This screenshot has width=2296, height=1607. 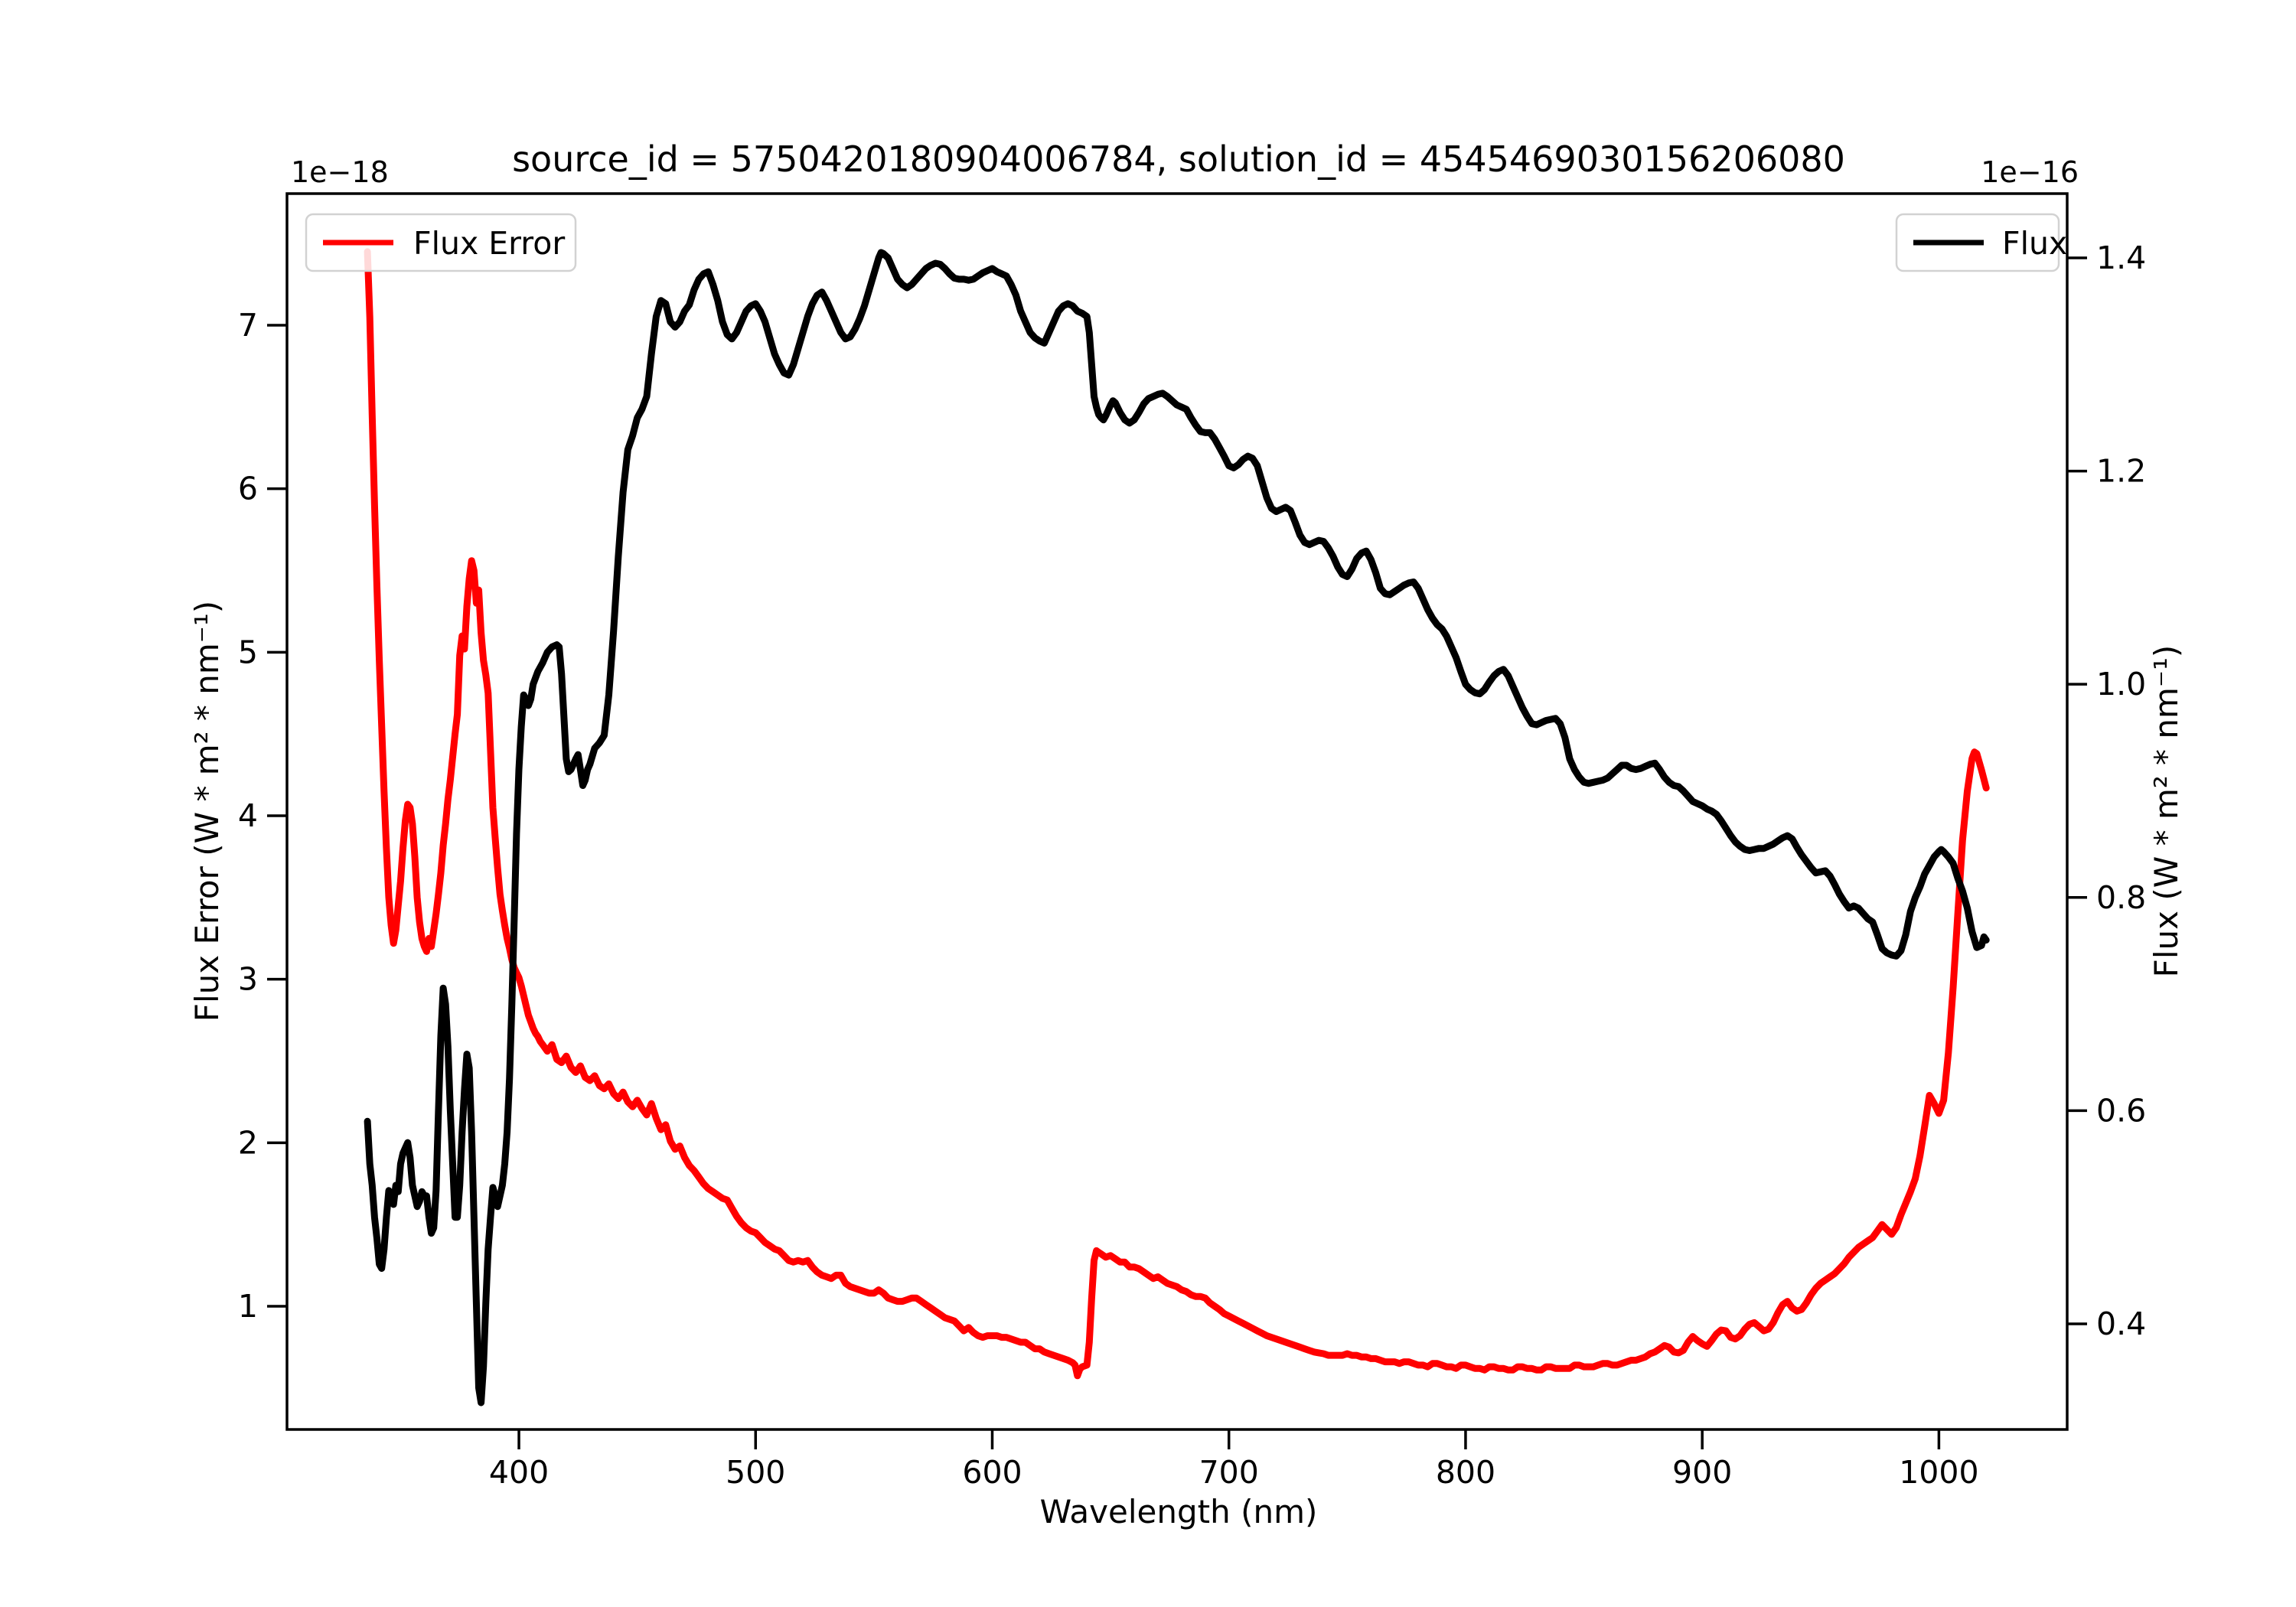 What do you see at coordinates (2030, 172) in the screenshot?
I see `right-axis-offset-label: 1e−16` at bounding box center [2030, 172].